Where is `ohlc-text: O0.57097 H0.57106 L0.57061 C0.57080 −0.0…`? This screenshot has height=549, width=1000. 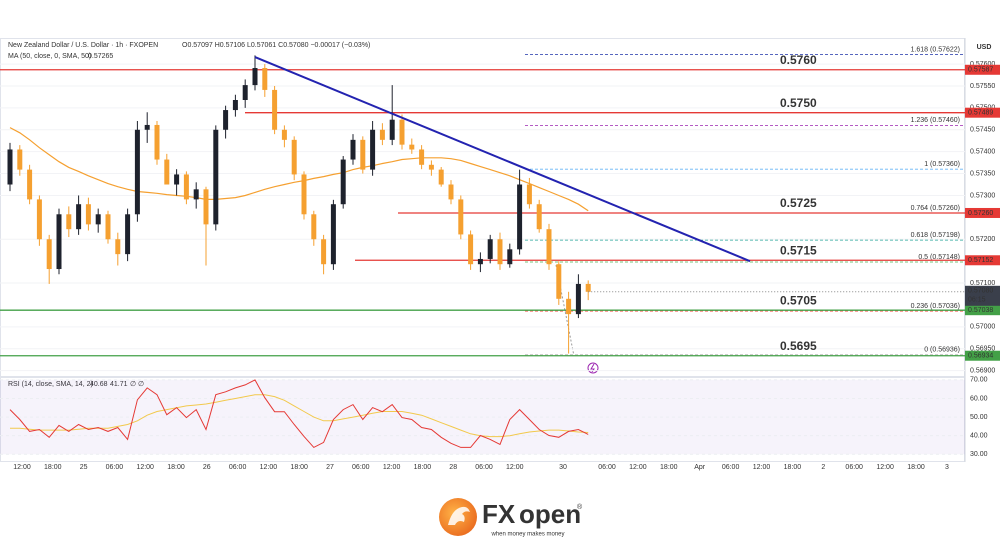
ohlc-text: O0.57097 H0.57106 L0.57061 C0.57080 −0.0… is located at coordinates (276, 45).